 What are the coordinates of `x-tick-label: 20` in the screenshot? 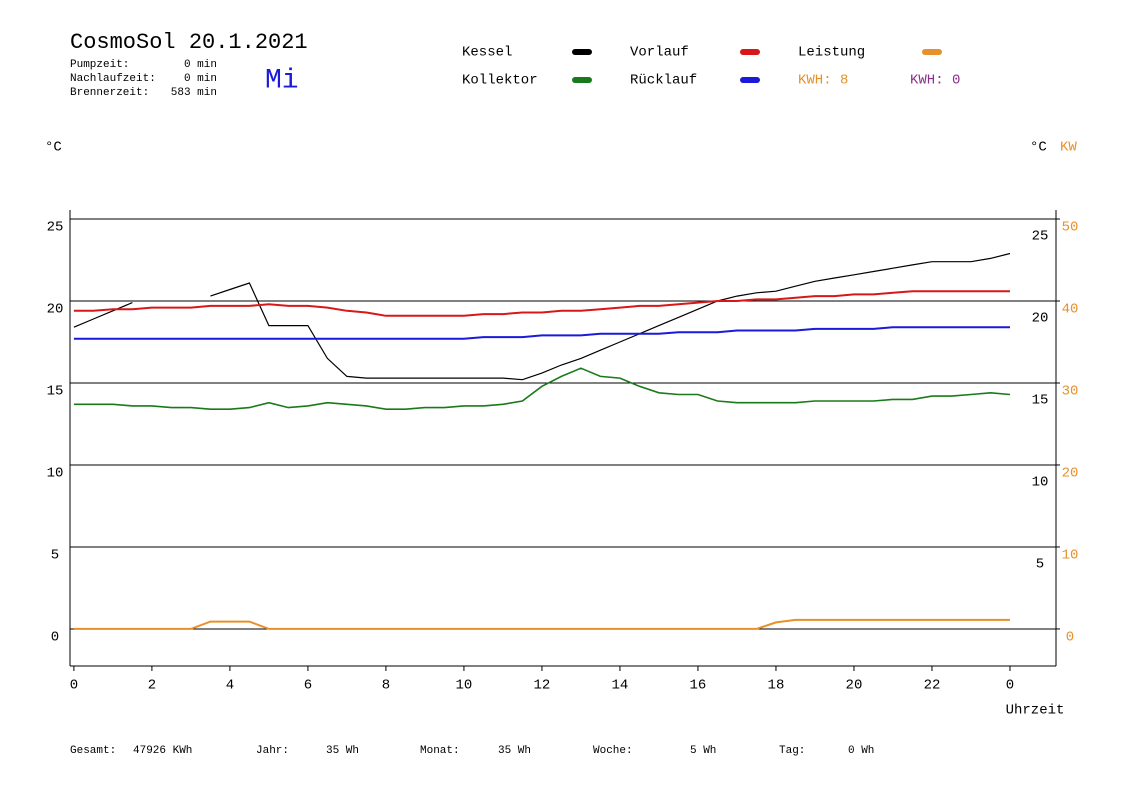 It's located at (854, 686).